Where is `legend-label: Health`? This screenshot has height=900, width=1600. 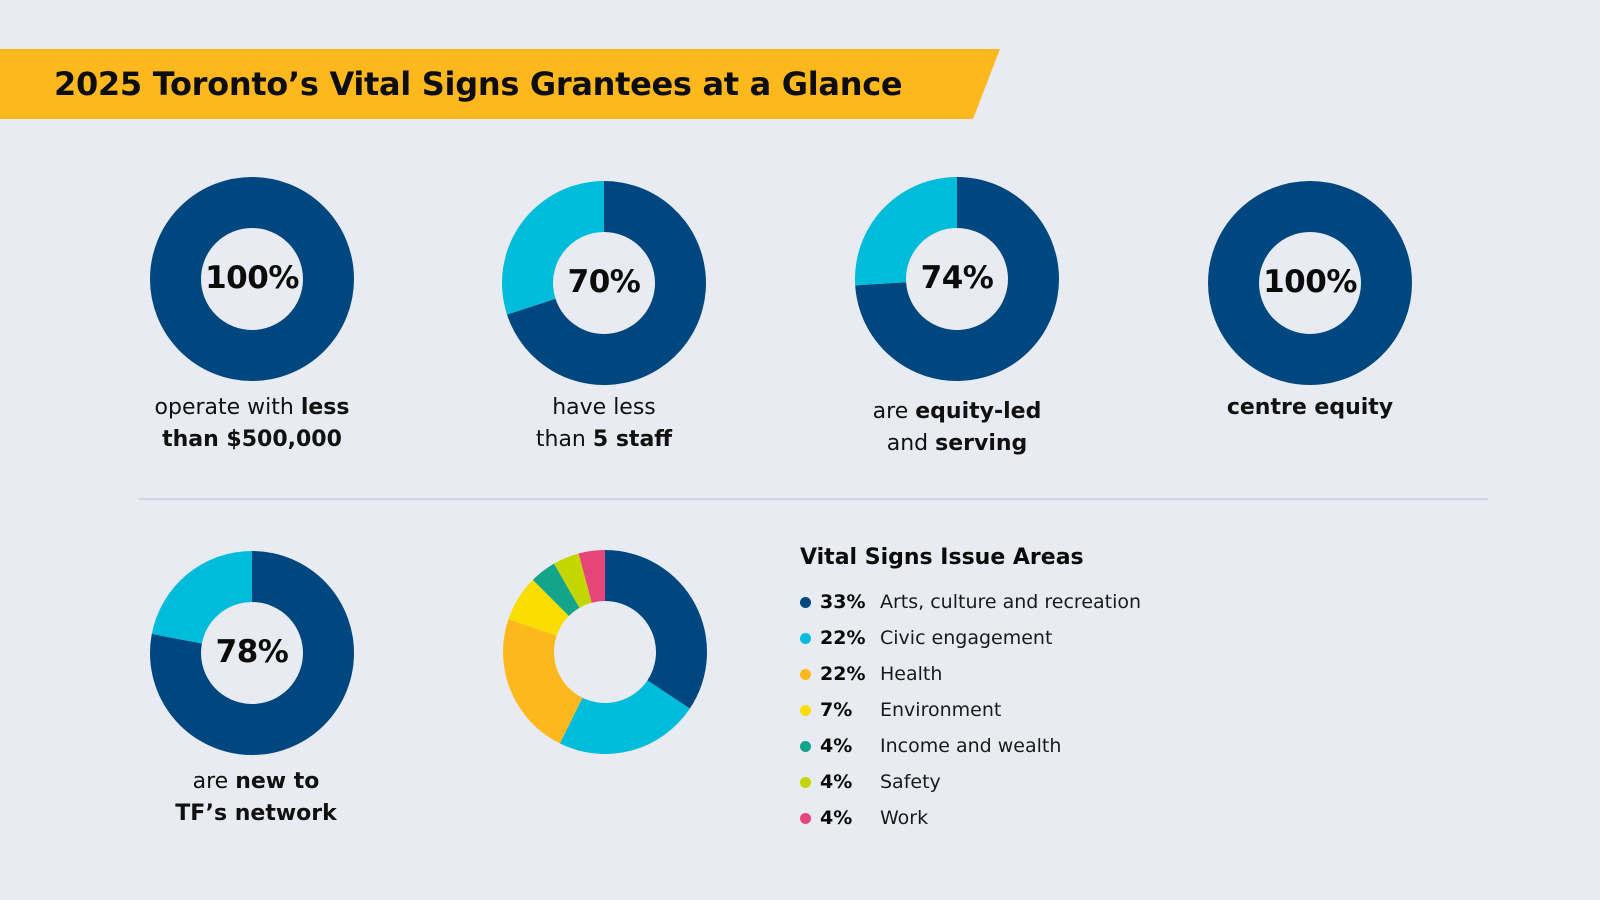 legend-label: Health is located at coordinates (911, 674).